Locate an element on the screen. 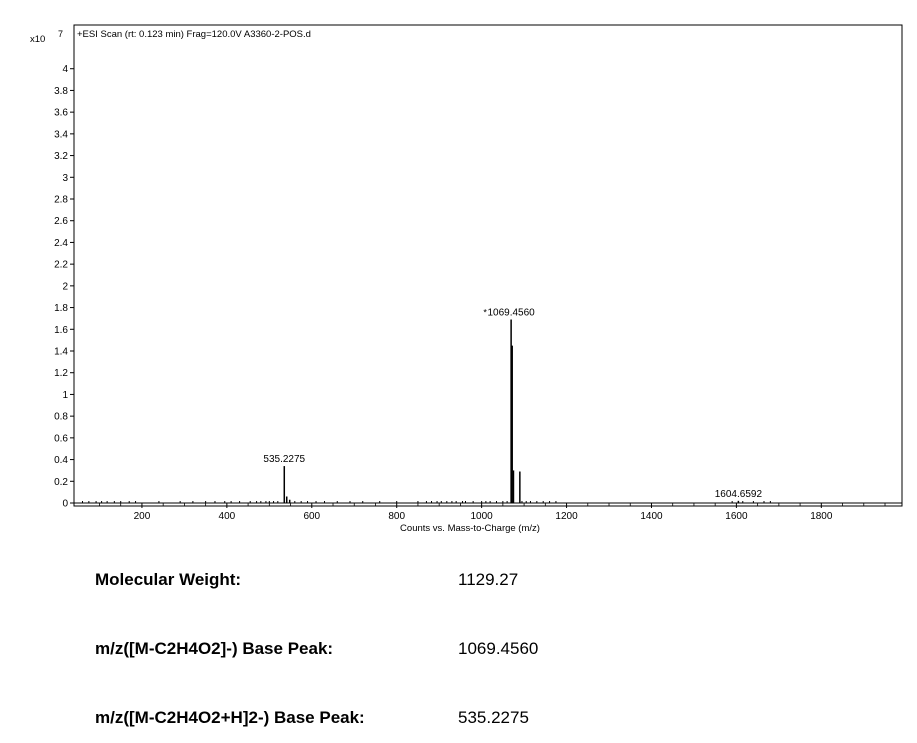  x-tick-label-7: 1600 is located at coordinates (736, 516).